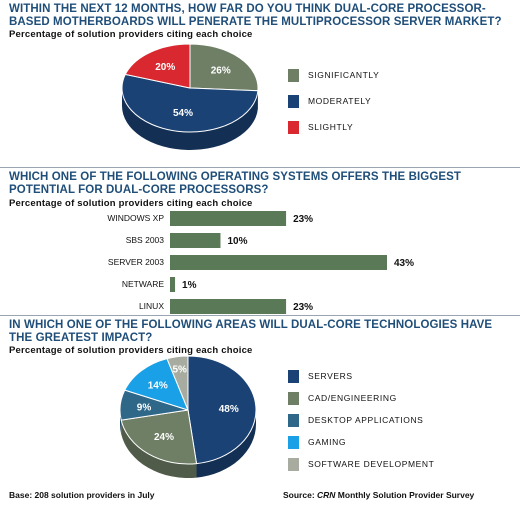  Describe the element at coordinates (136, 262) in the screenshot. I see `bar-category-label: SERVER 2003` at that location.